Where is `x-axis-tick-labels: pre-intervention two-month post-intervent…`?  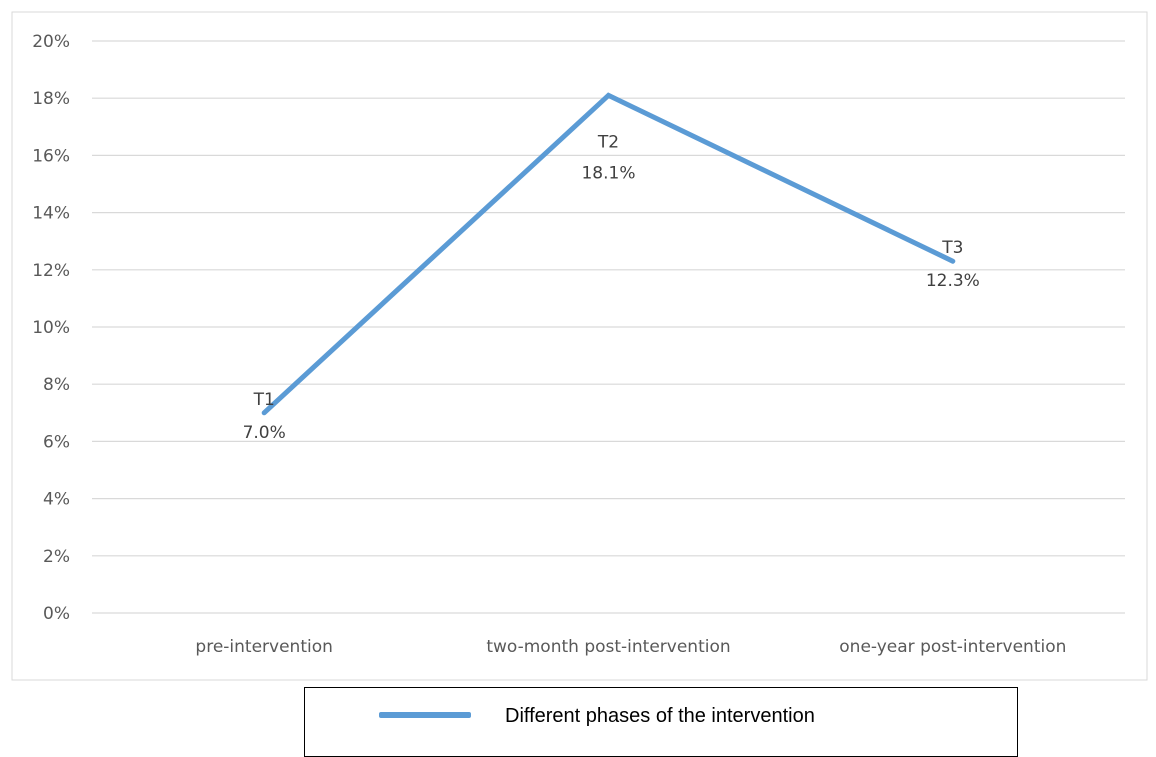
x-axis-tick-labels: pre-intervention two-month post-intervent… is located at coordinates (630, 647).